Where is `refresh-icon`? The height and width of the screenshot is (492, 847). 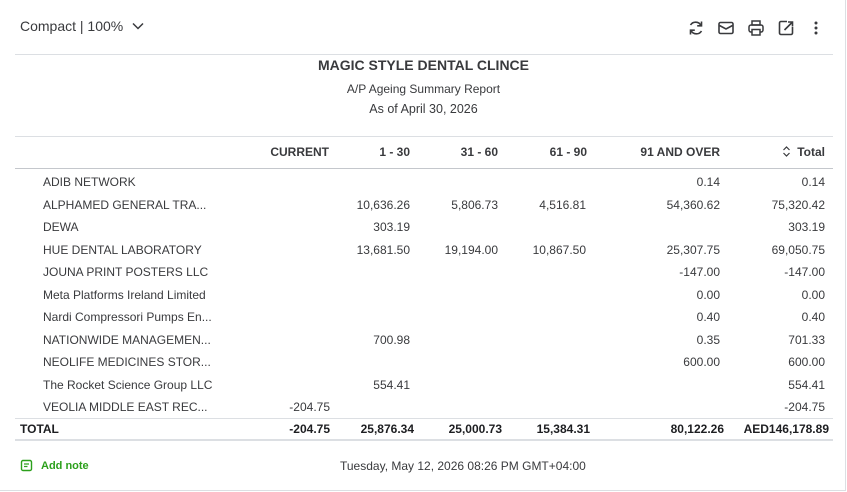 refresh-icon is located at coordinates (696, 28).